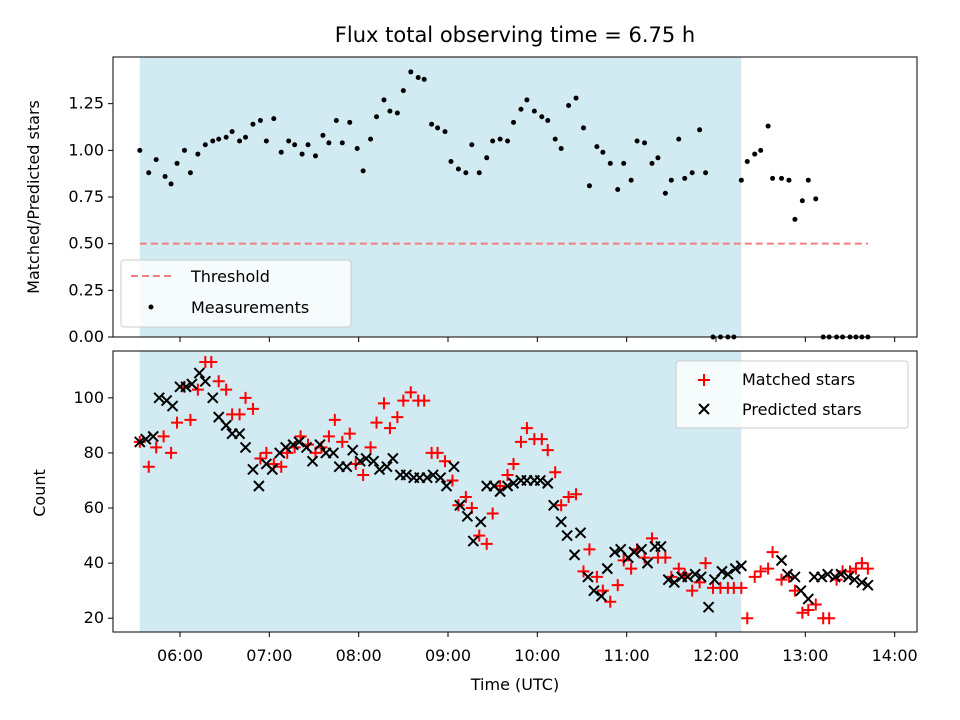  What do you see at coordinates (514, 684) in the screenshot?
I see `x-axis-label: Time (UTC)` at bounding box center [514, 684].